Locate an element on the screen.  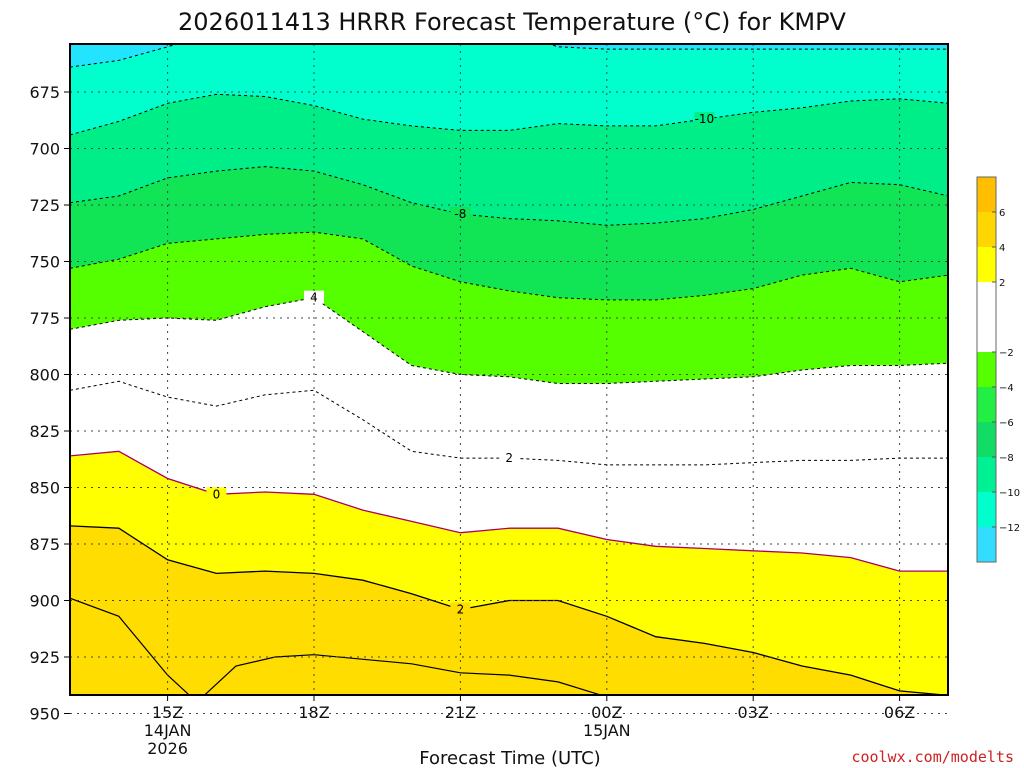
colorbar-frame is located at coordinates (986, 369).